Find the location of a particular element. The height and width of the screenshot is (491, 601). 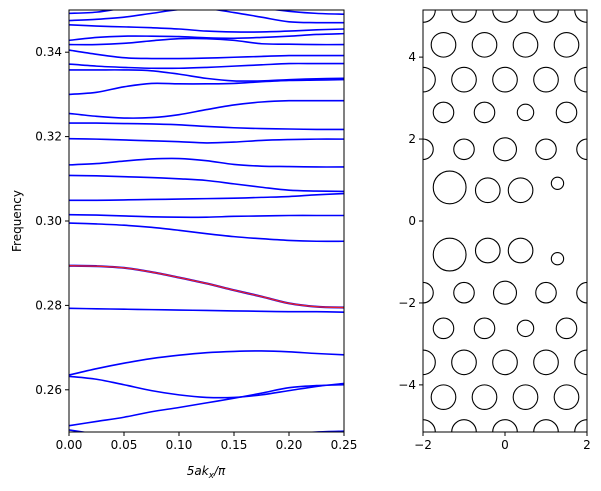

band-y-ticks: 0.26 0.28 0.30 0.32 0.34 is located at coordinates (52, 221).